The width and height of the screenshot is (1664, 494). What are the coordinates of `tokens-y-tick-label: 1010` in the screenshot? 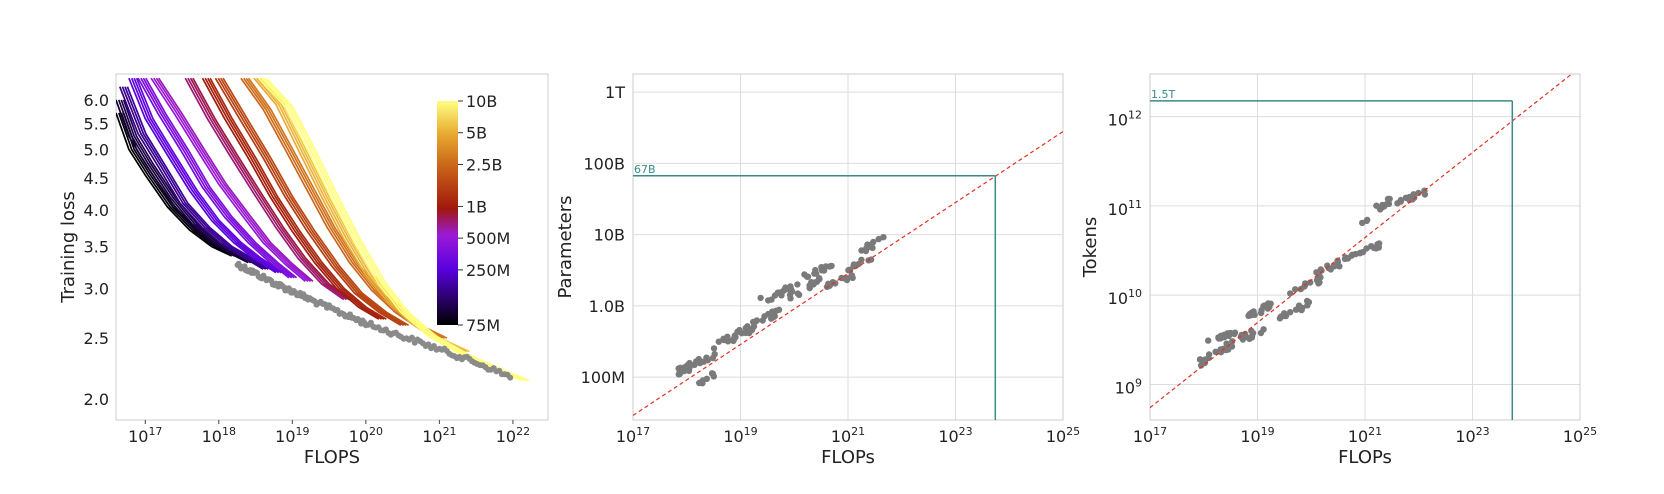 It's located at (1125, 297).